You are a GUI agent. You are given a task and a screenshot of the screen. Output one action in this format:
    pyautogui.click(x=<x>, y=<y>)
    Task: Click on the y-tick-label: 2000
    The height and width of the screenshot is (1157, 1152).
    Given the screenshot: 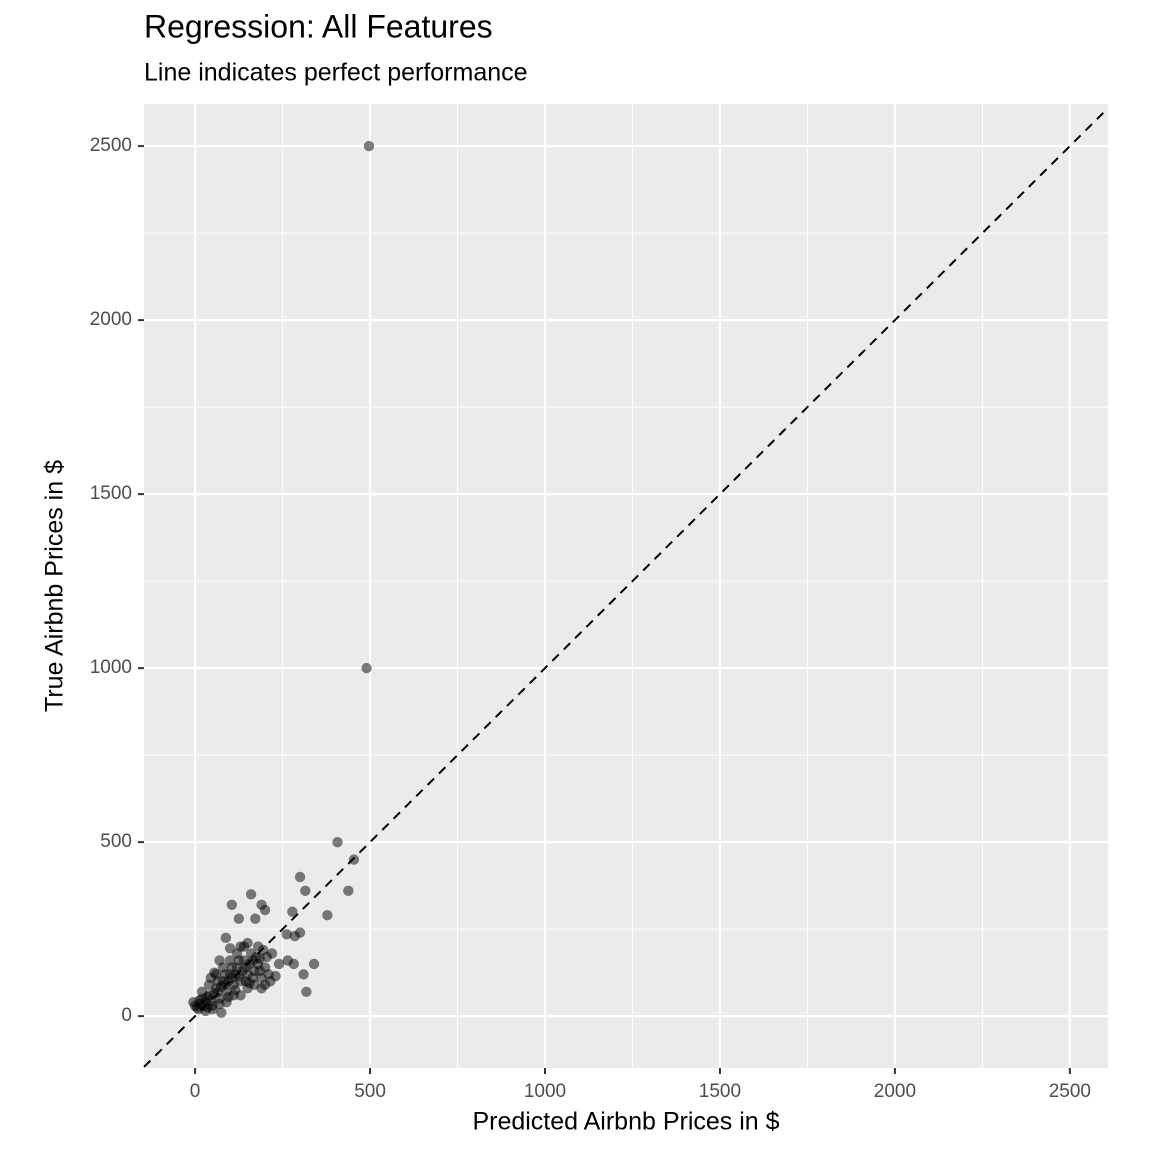 What is the action you would take?
    pyautogui.click(x=111, y=319)
    